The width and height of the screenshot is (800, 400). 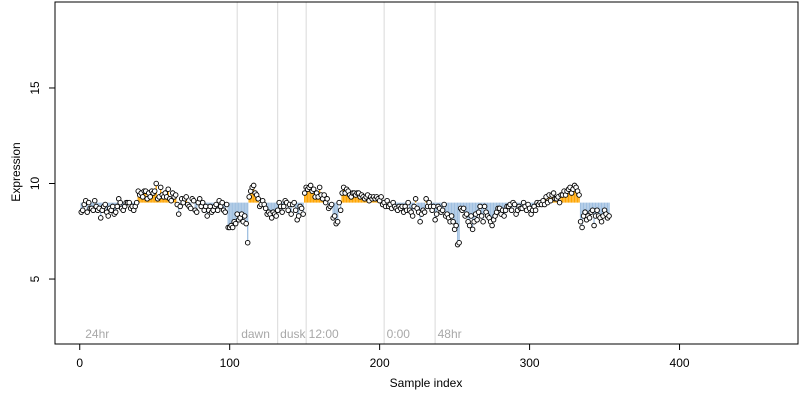 What do you see at coordinates (97, 334) in the screenshot?
I see `phase-label: 24hr` at bounding box center [97, 334].